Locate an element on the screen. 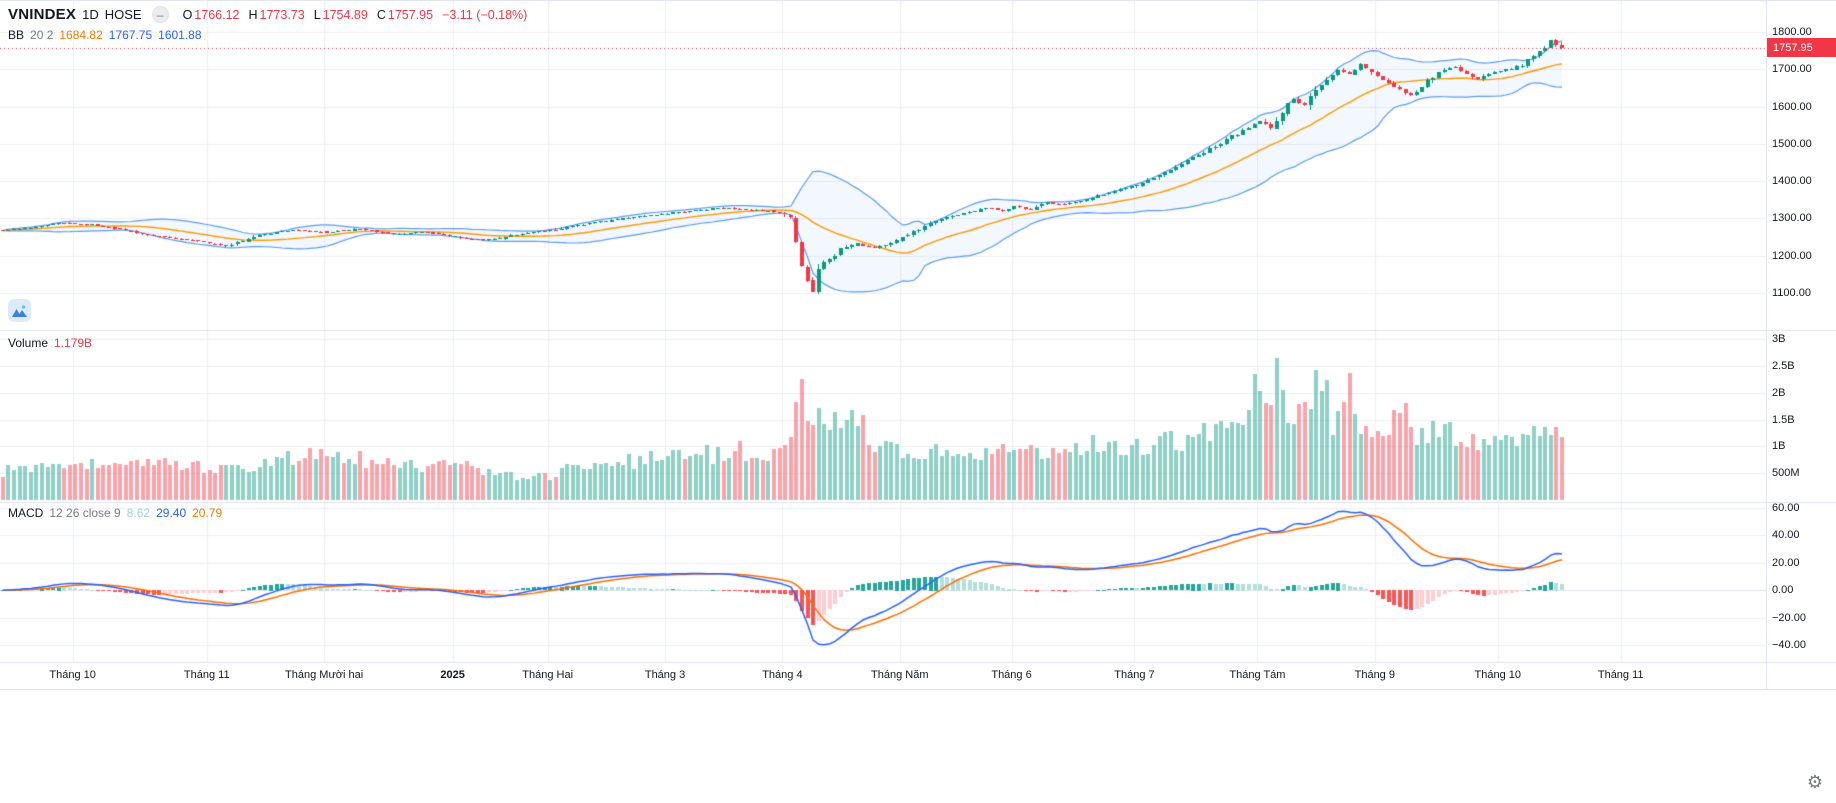 The image size is (1836, 803). interval-label: 1D is located at coordinates (90, 14).